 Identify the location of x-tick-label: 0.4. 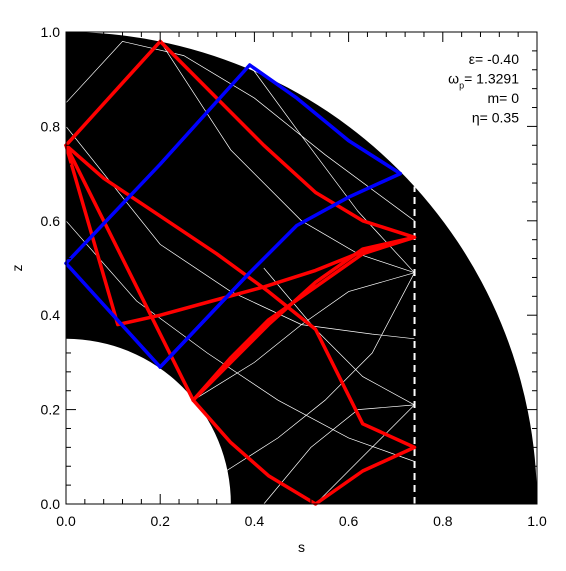
(255, 521).